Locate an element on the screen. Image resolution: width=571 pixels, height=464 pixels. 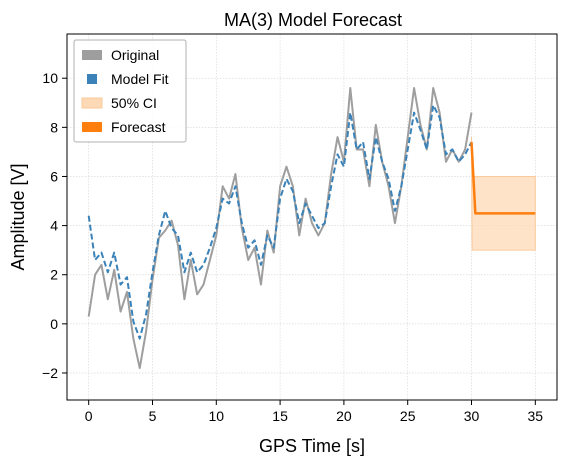
y-tick-label: 0 is located at coordinates (54, 324).